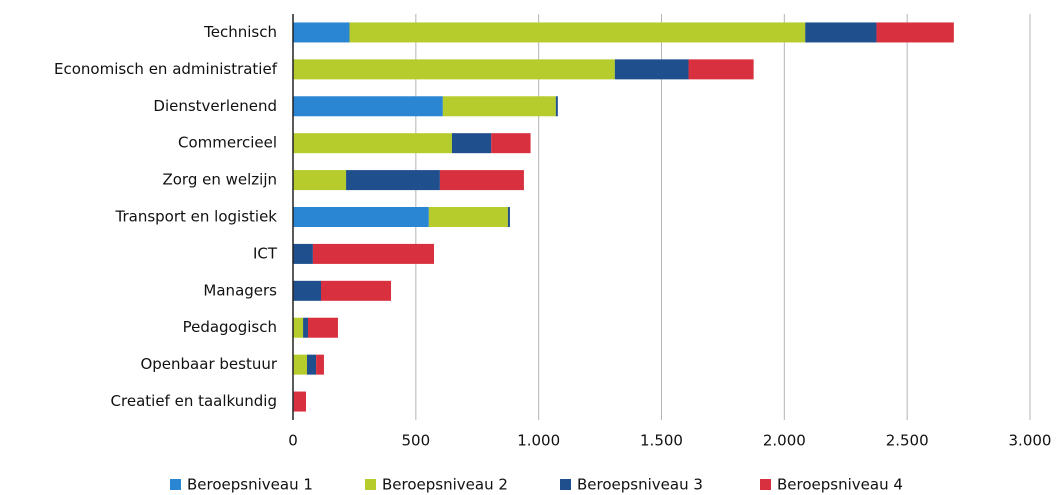  I want to click on legend-label: Beroepsniveau 4, so click(840, 485).